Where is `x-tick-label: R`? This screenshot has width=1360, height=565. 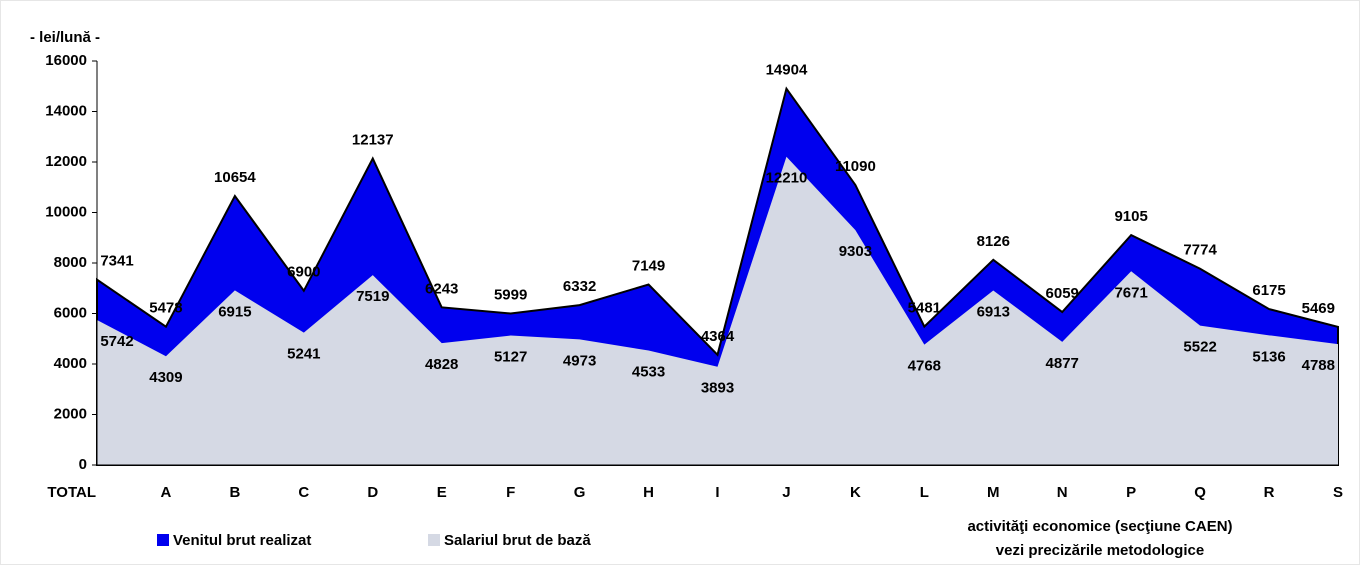
x-tick-label: R is located at coordinates (1269, 492).